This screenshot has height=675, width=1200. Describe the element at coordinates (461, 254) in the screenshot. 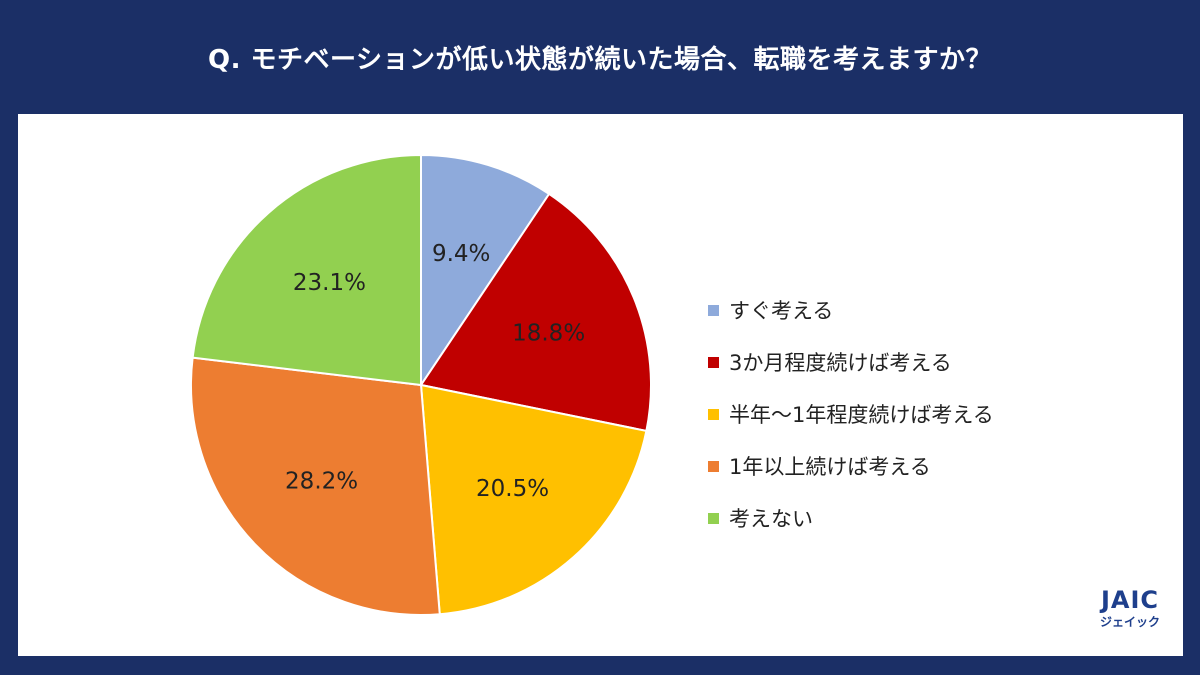

I see `pie-data-label-1: 9.4%` at that location.